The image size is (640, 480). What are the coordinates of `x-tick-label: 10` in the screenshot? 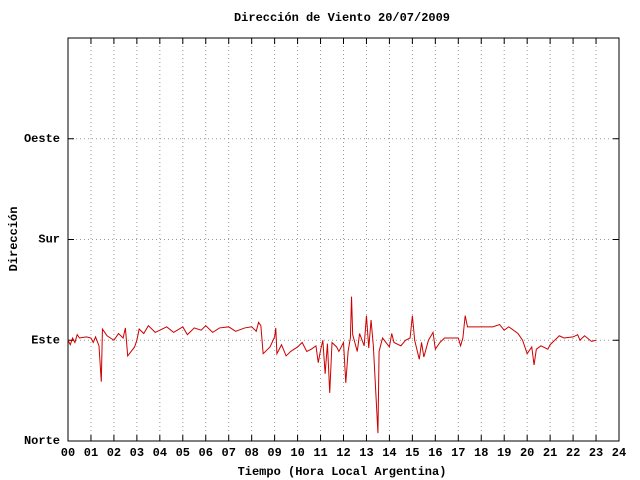 It's located at (297, 453).